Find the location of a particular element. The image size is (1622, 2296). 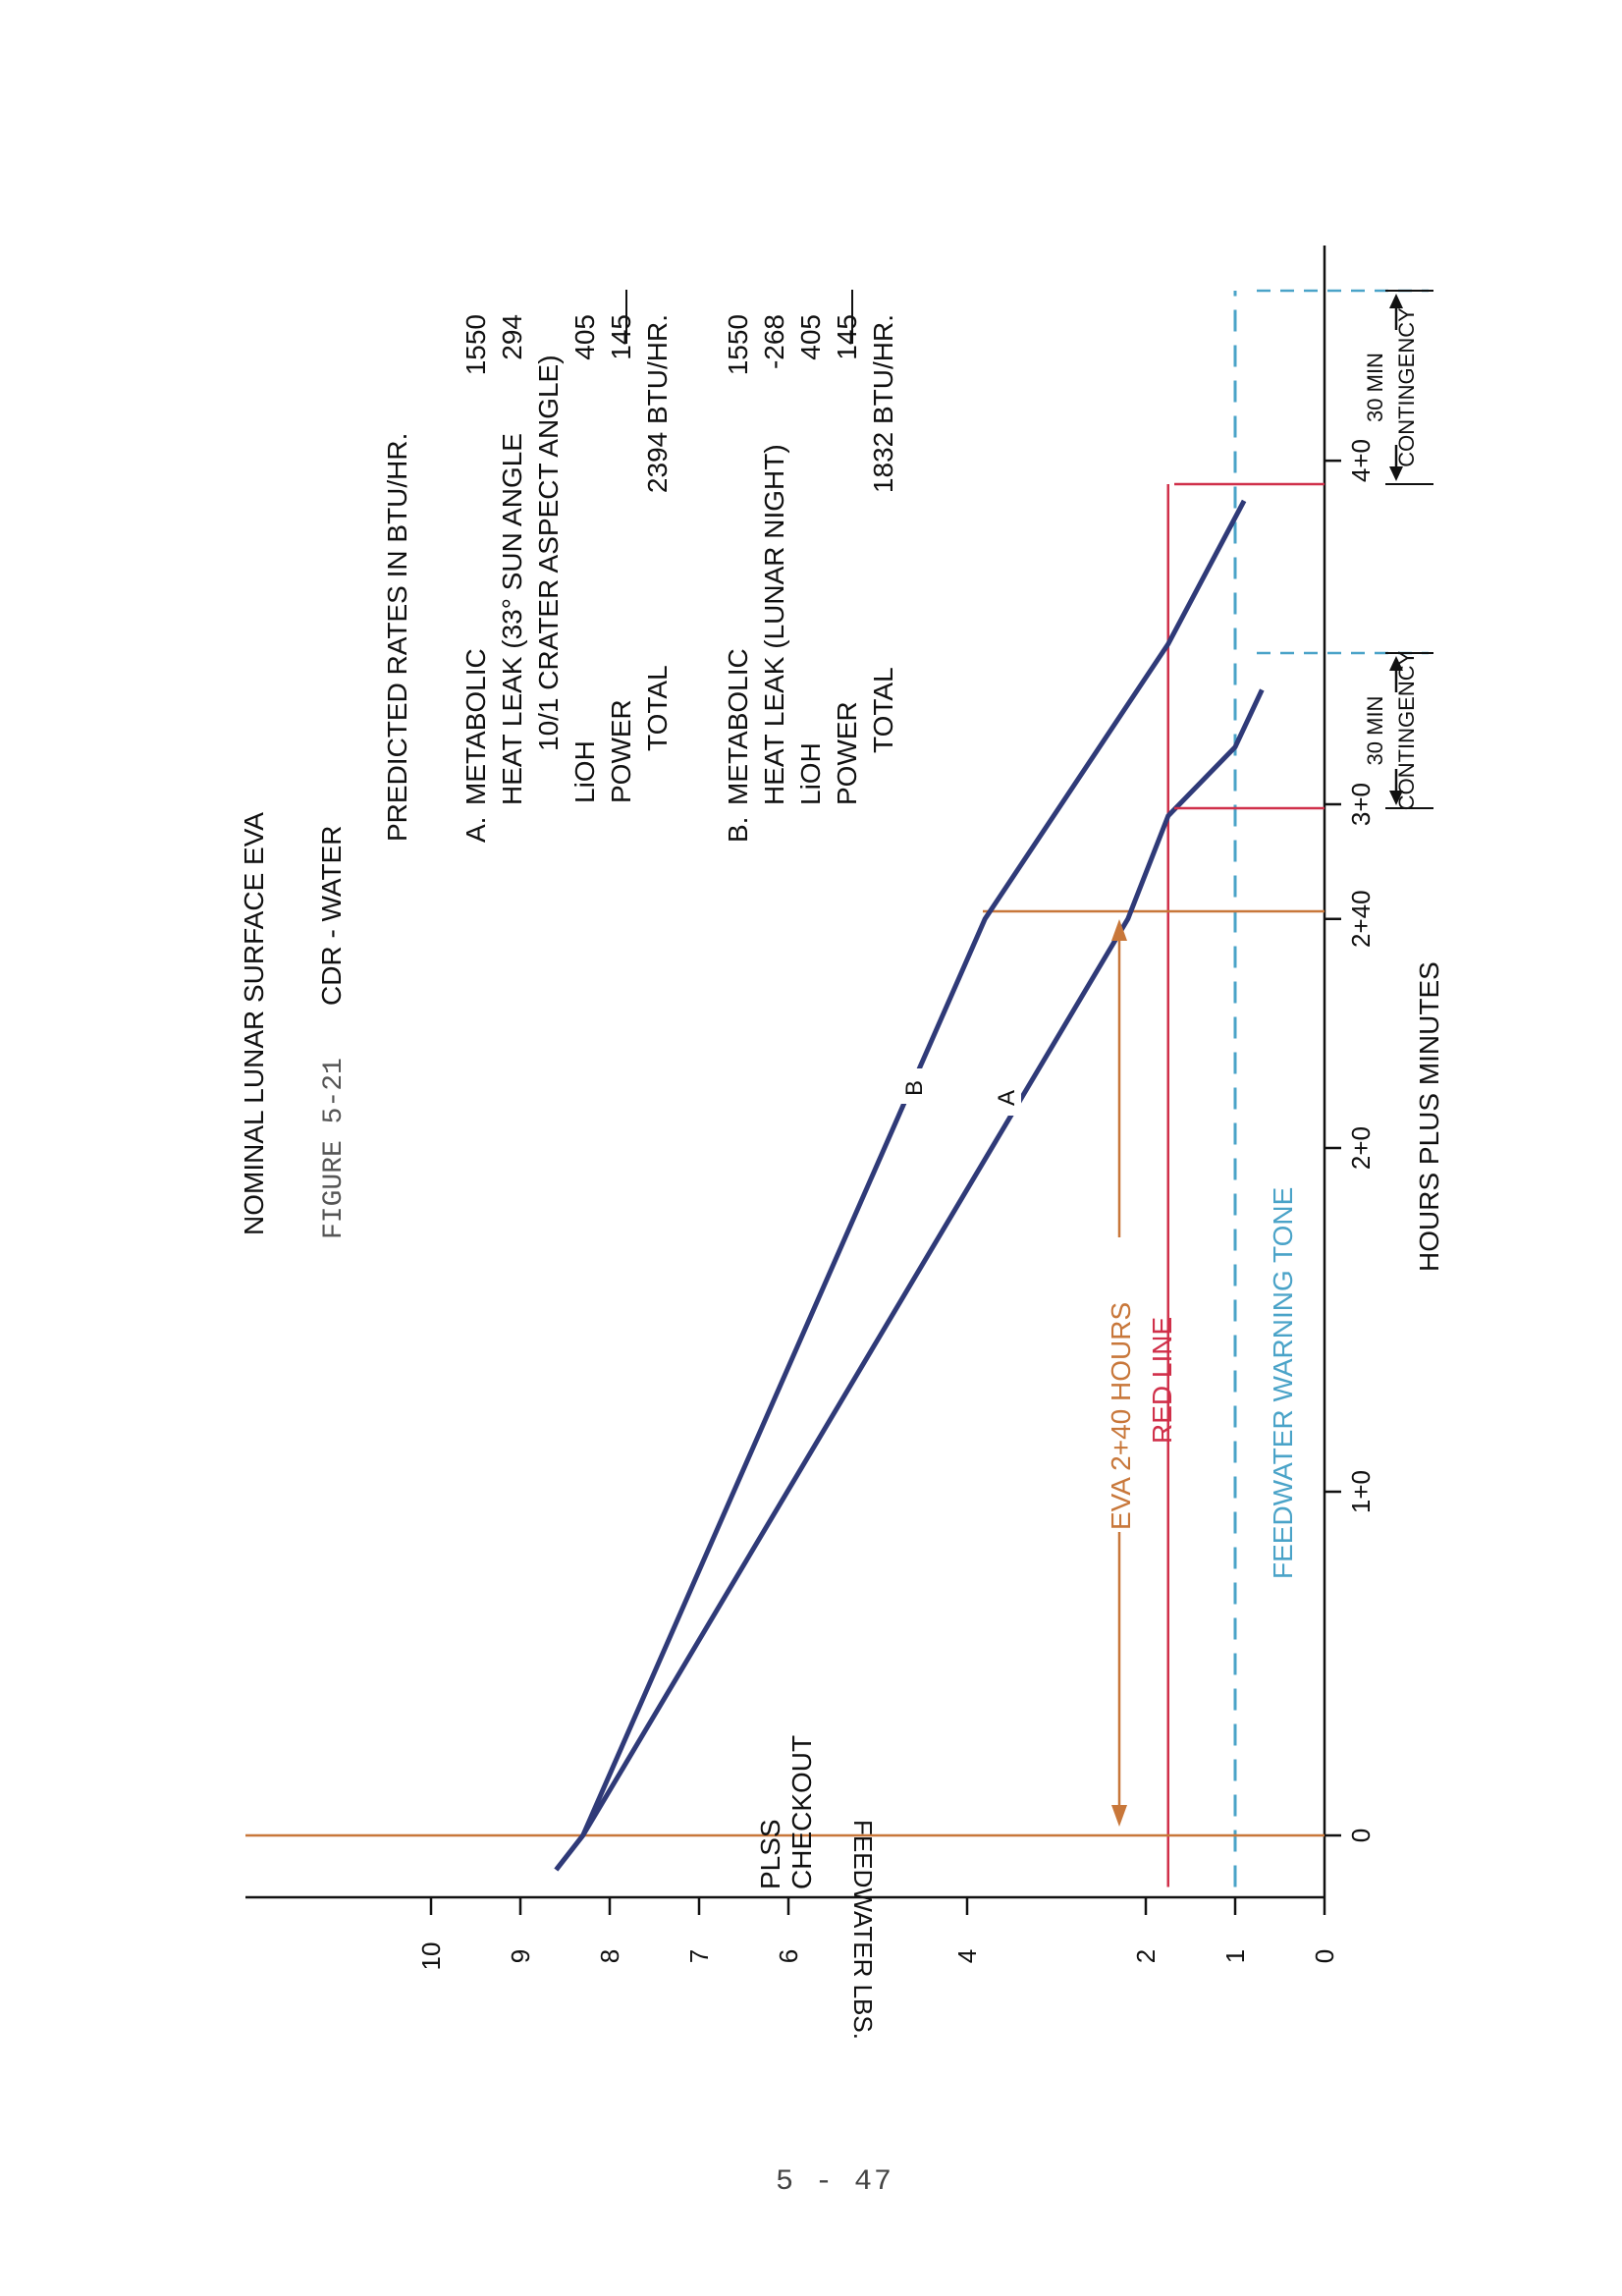

case-b-row-name: LiOH is located at coordinates (810, 773).